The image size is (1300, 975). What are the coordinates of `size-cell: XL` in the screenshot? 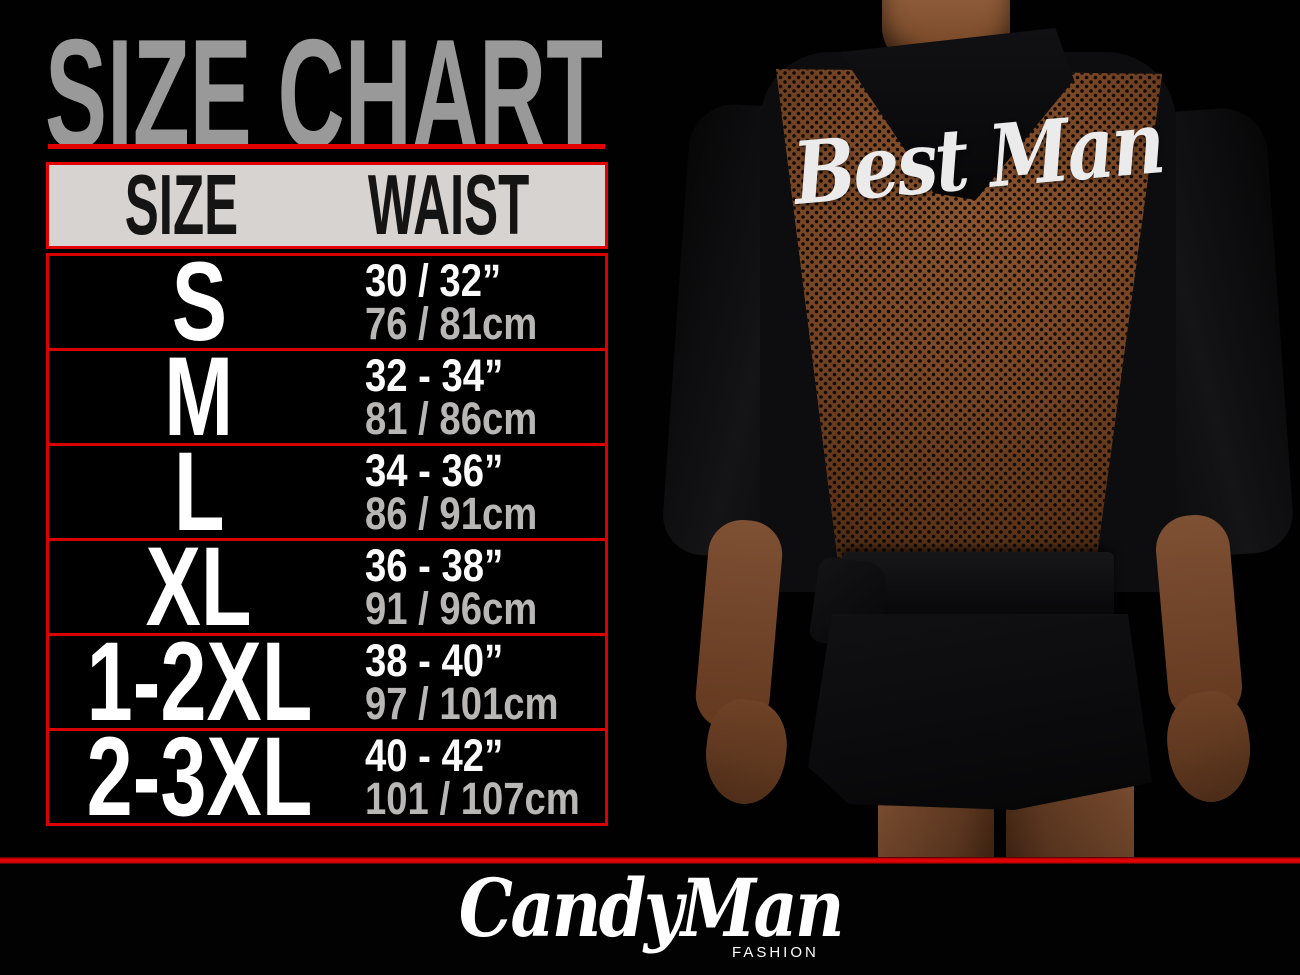 It's located at (199, 586).